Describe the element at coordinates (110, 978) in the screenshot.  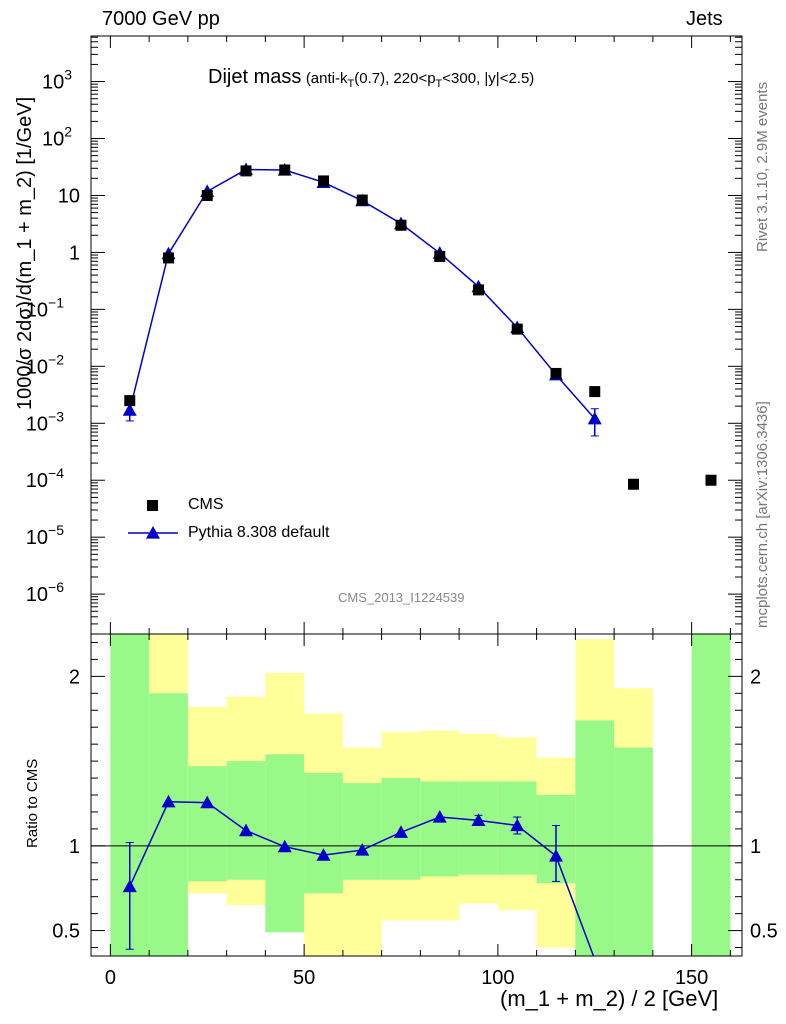
I see `x-tick-label: 0` at that location.